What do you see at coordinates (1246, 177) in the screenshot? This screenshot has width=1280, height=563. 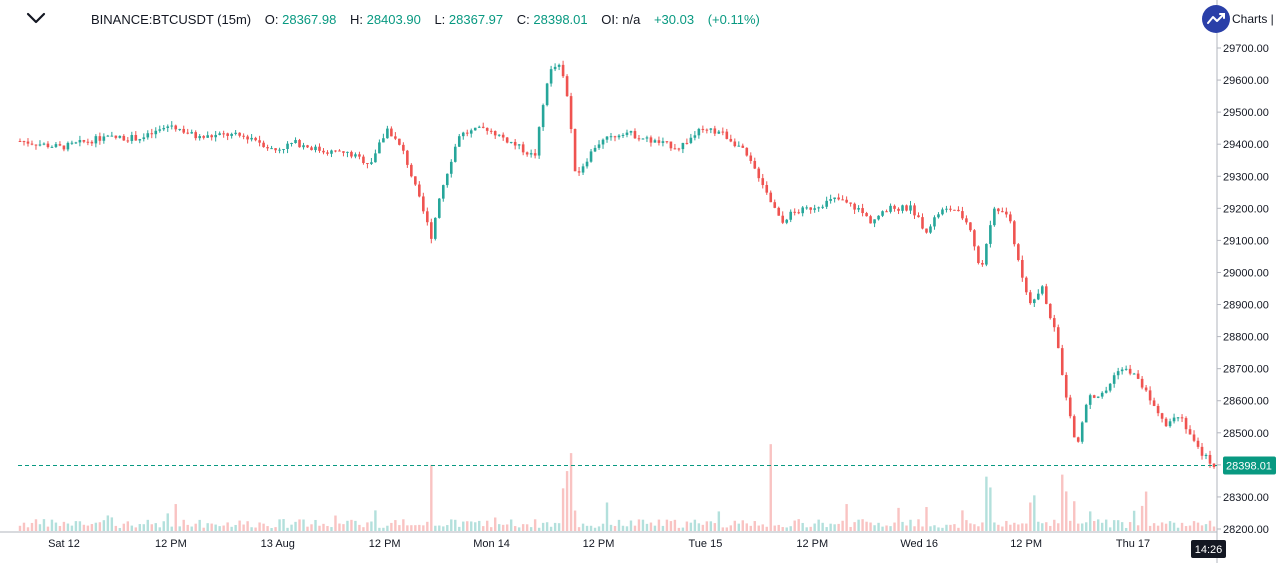 I see `y-tick-label: 29300.00` at bounding box center [1246, 177].